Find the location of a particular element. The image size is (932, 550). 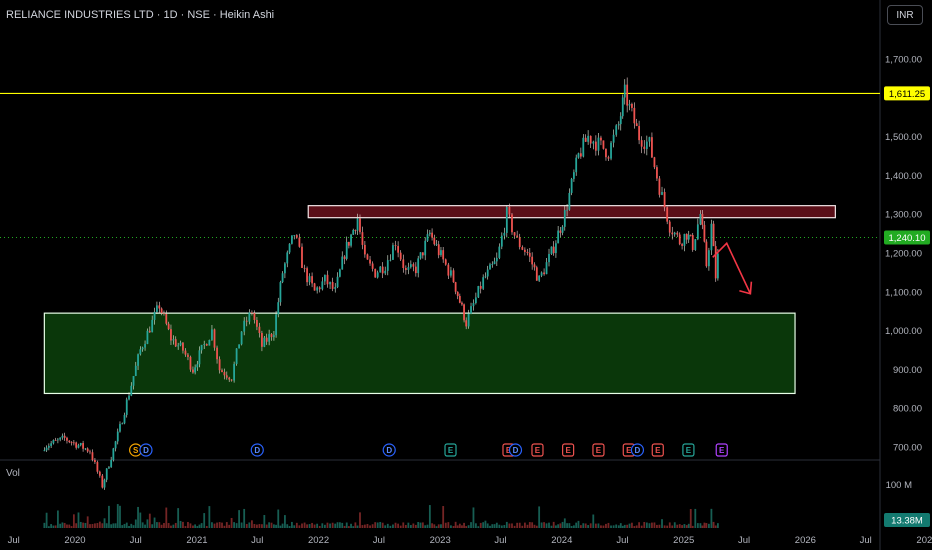

dividend-event-marker is located at coordinates (257, 450).